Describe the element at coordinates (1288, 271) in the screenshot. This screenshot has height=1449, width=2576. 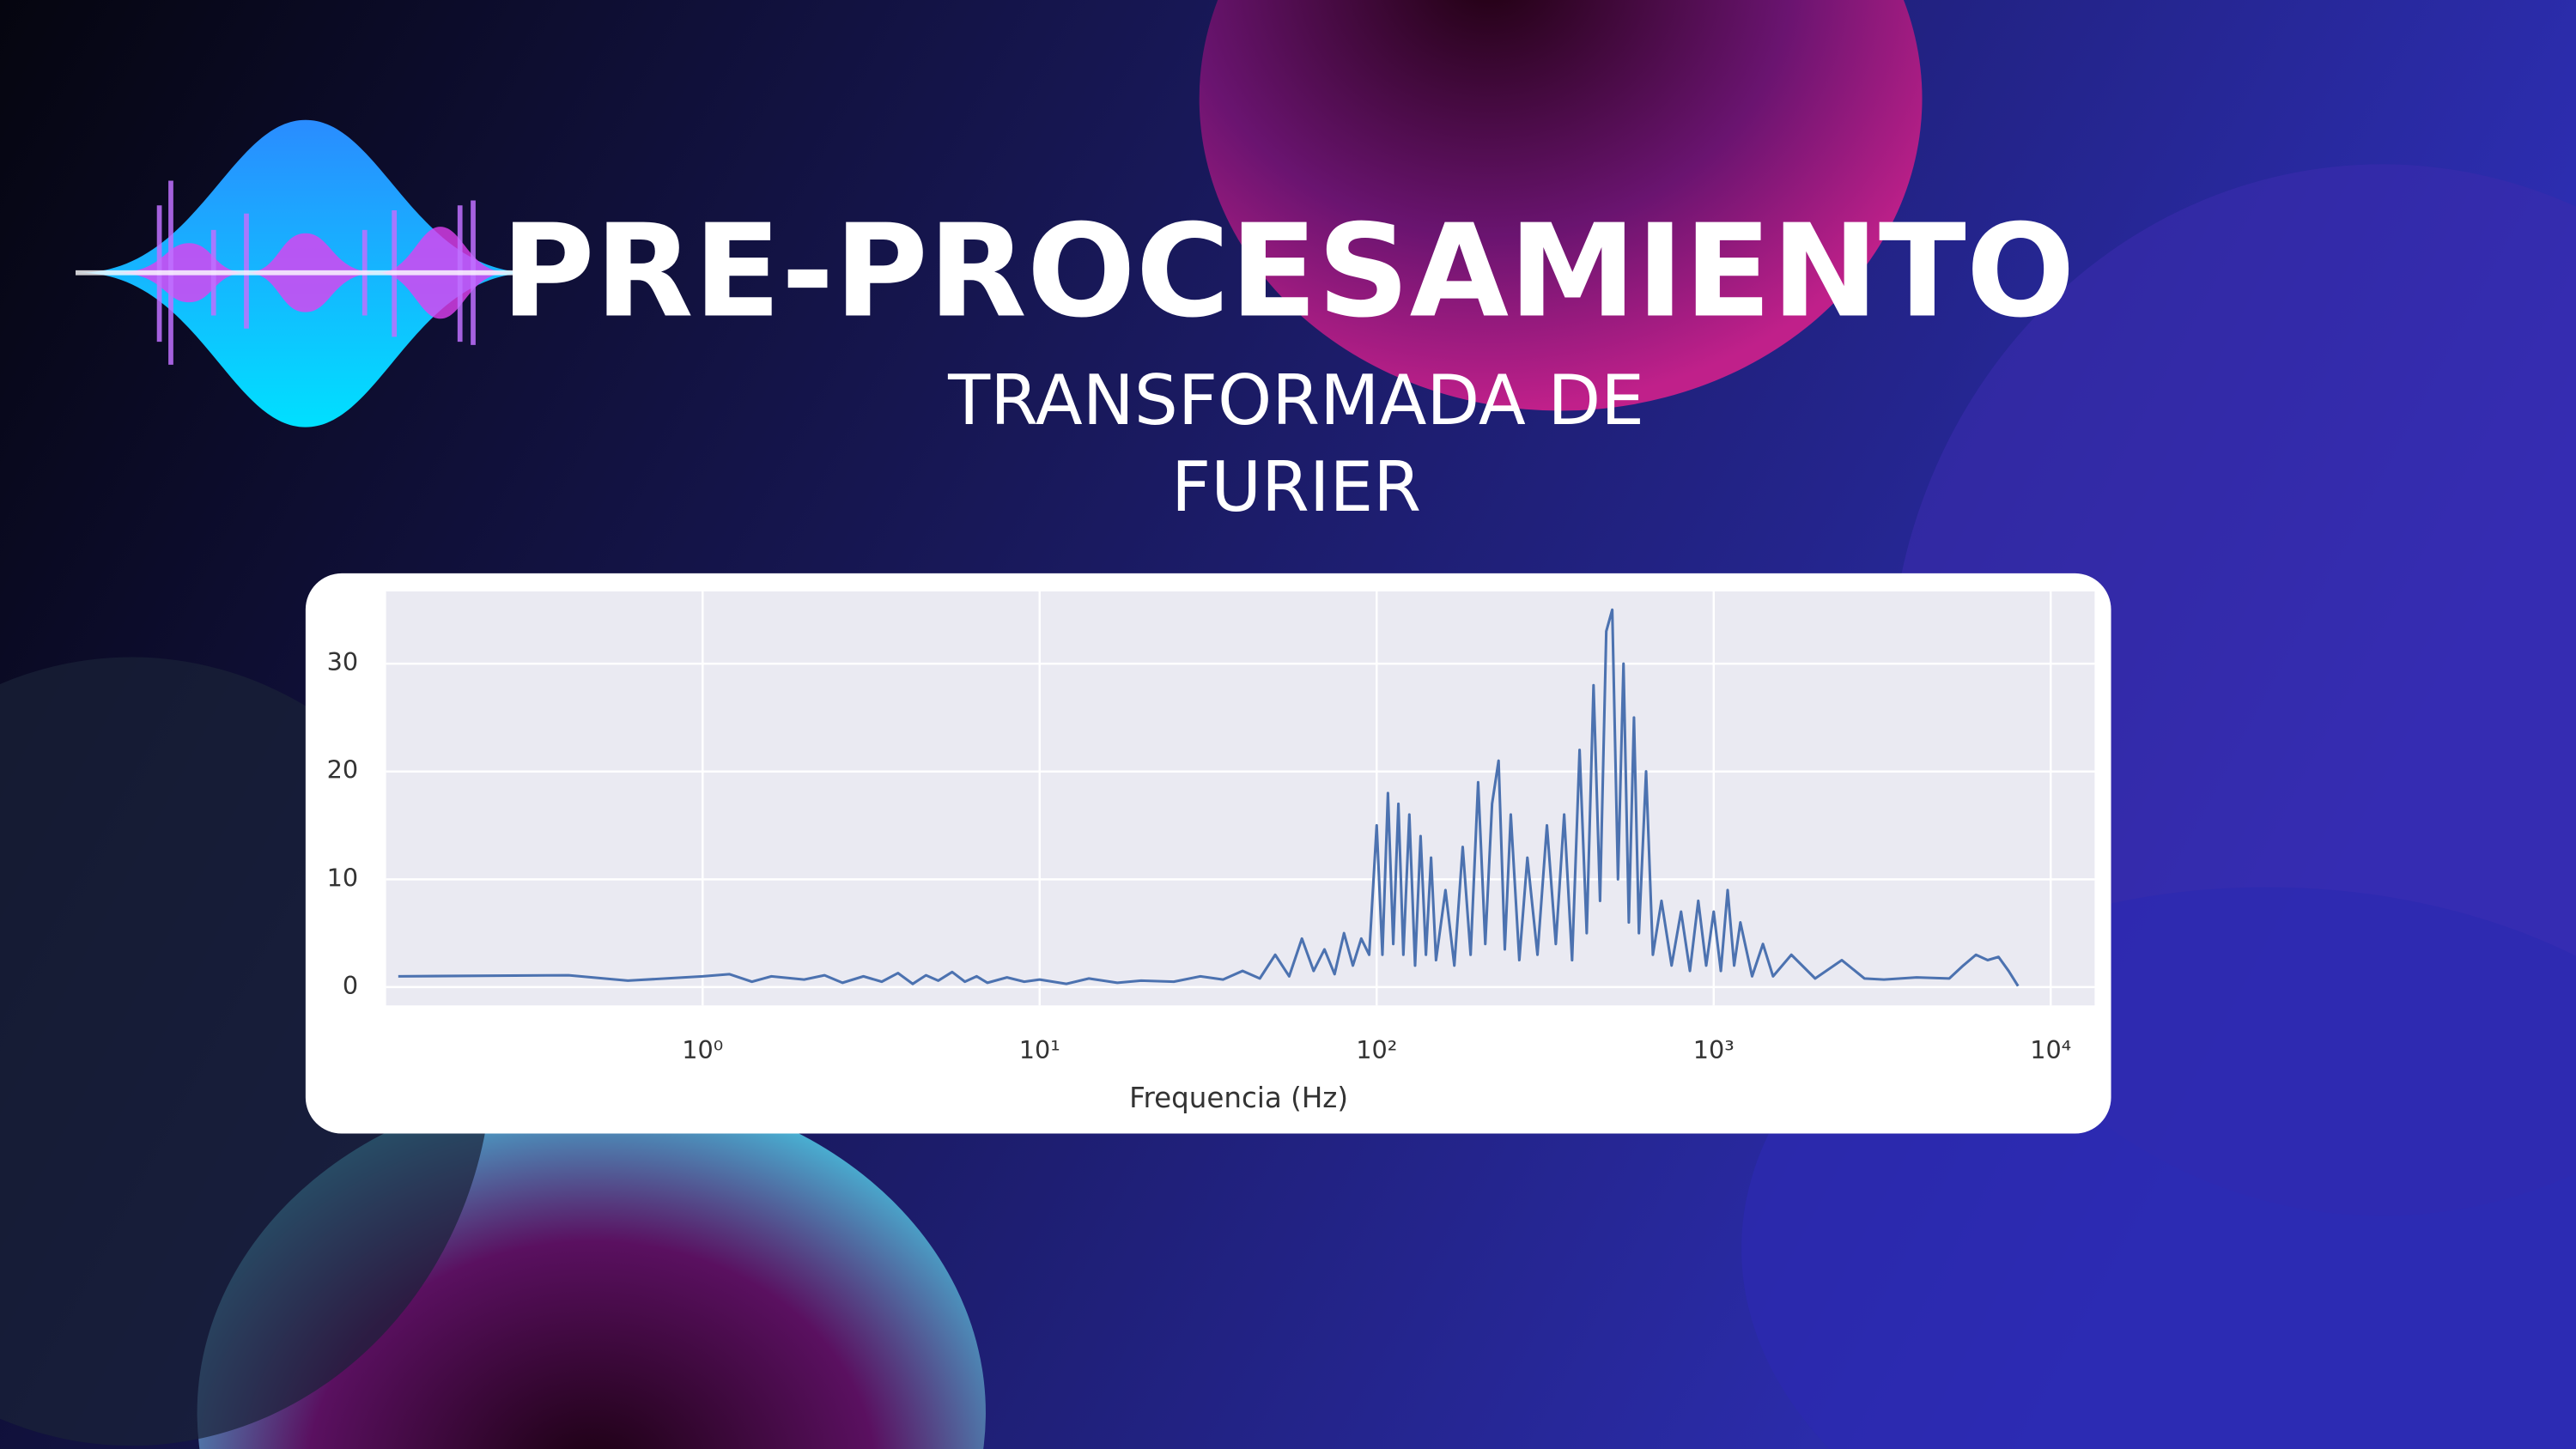
I see `slide-title: PRE-PROCESAMIENTO` at that location.